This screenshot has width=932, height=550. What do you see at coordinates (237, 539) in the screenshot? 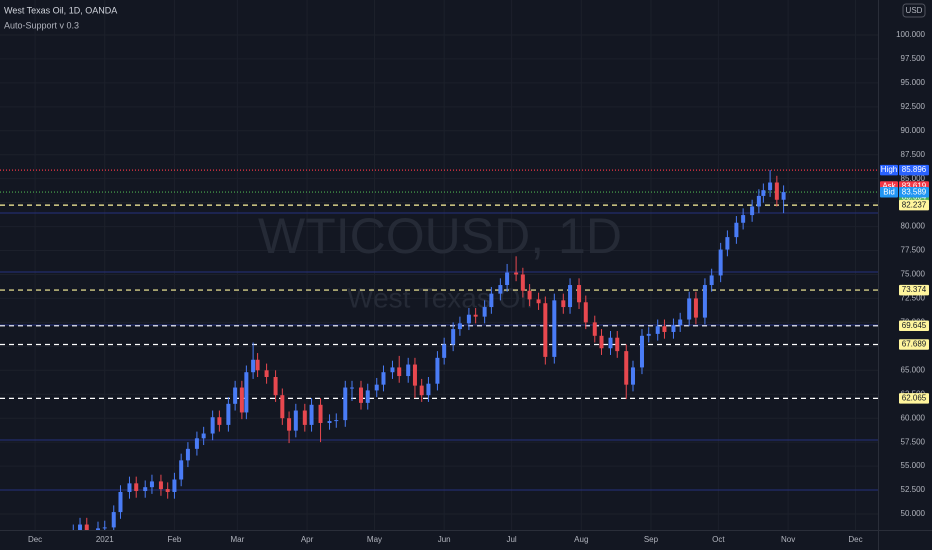
I see `x-tick-label: Mar` at bounding box center [237, 539].